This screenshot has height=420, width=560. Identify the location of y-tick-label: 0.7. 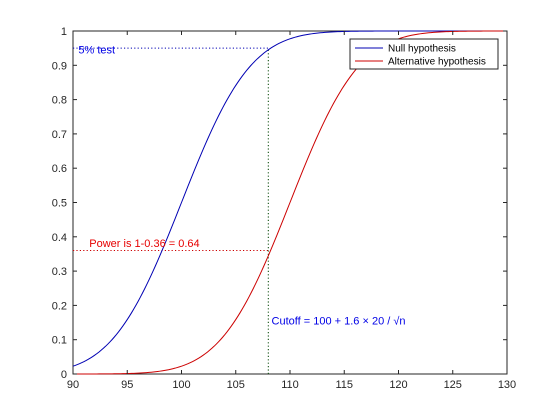
(59, 135).